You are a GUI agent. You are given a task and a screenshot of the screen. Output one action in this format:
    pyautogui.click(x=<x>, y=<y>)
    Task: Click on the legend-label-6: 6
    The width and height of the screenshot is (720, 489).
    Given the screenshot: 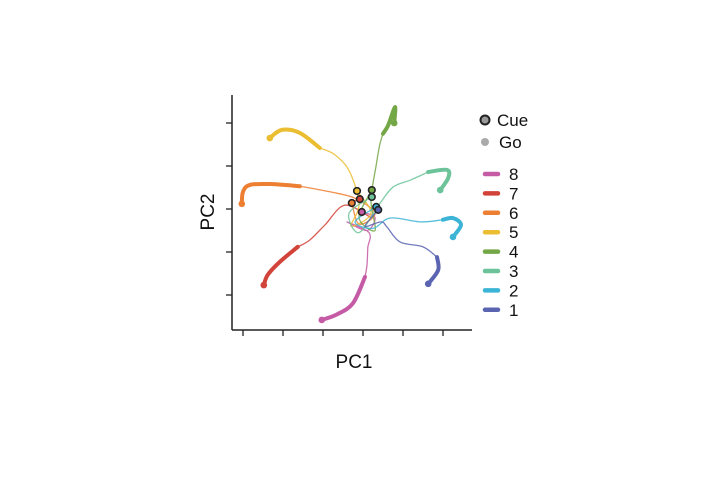 What is the action you would take?
    pyautogui.click(x=513, y=213)
    